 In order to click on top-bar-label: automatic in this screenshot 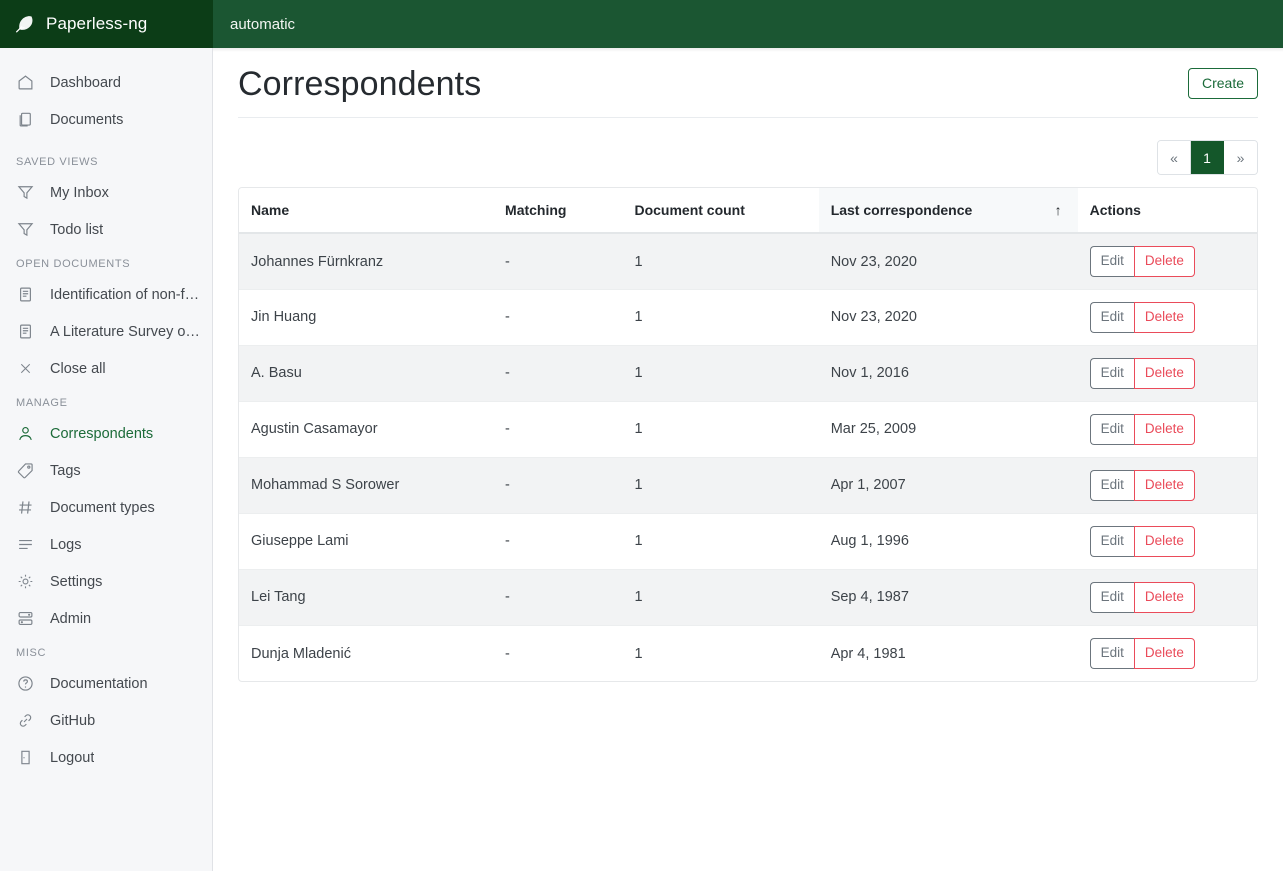, I will do `click(263, 24)`.